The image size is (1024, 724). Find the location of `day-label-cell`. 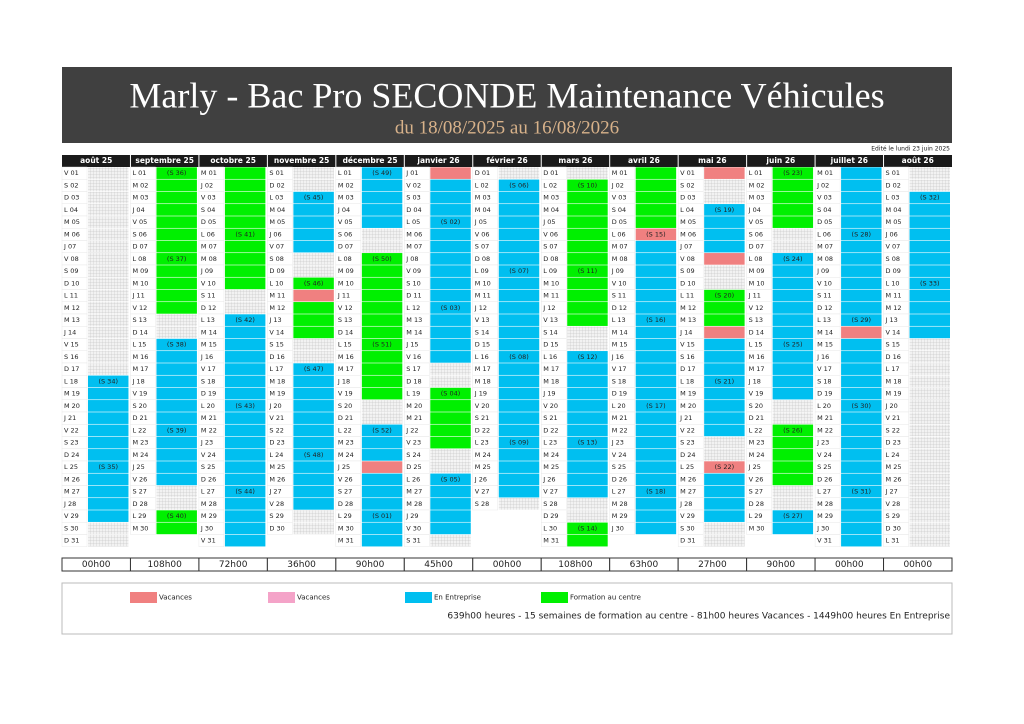

day-label-cell is located at coordinates (74, 540).